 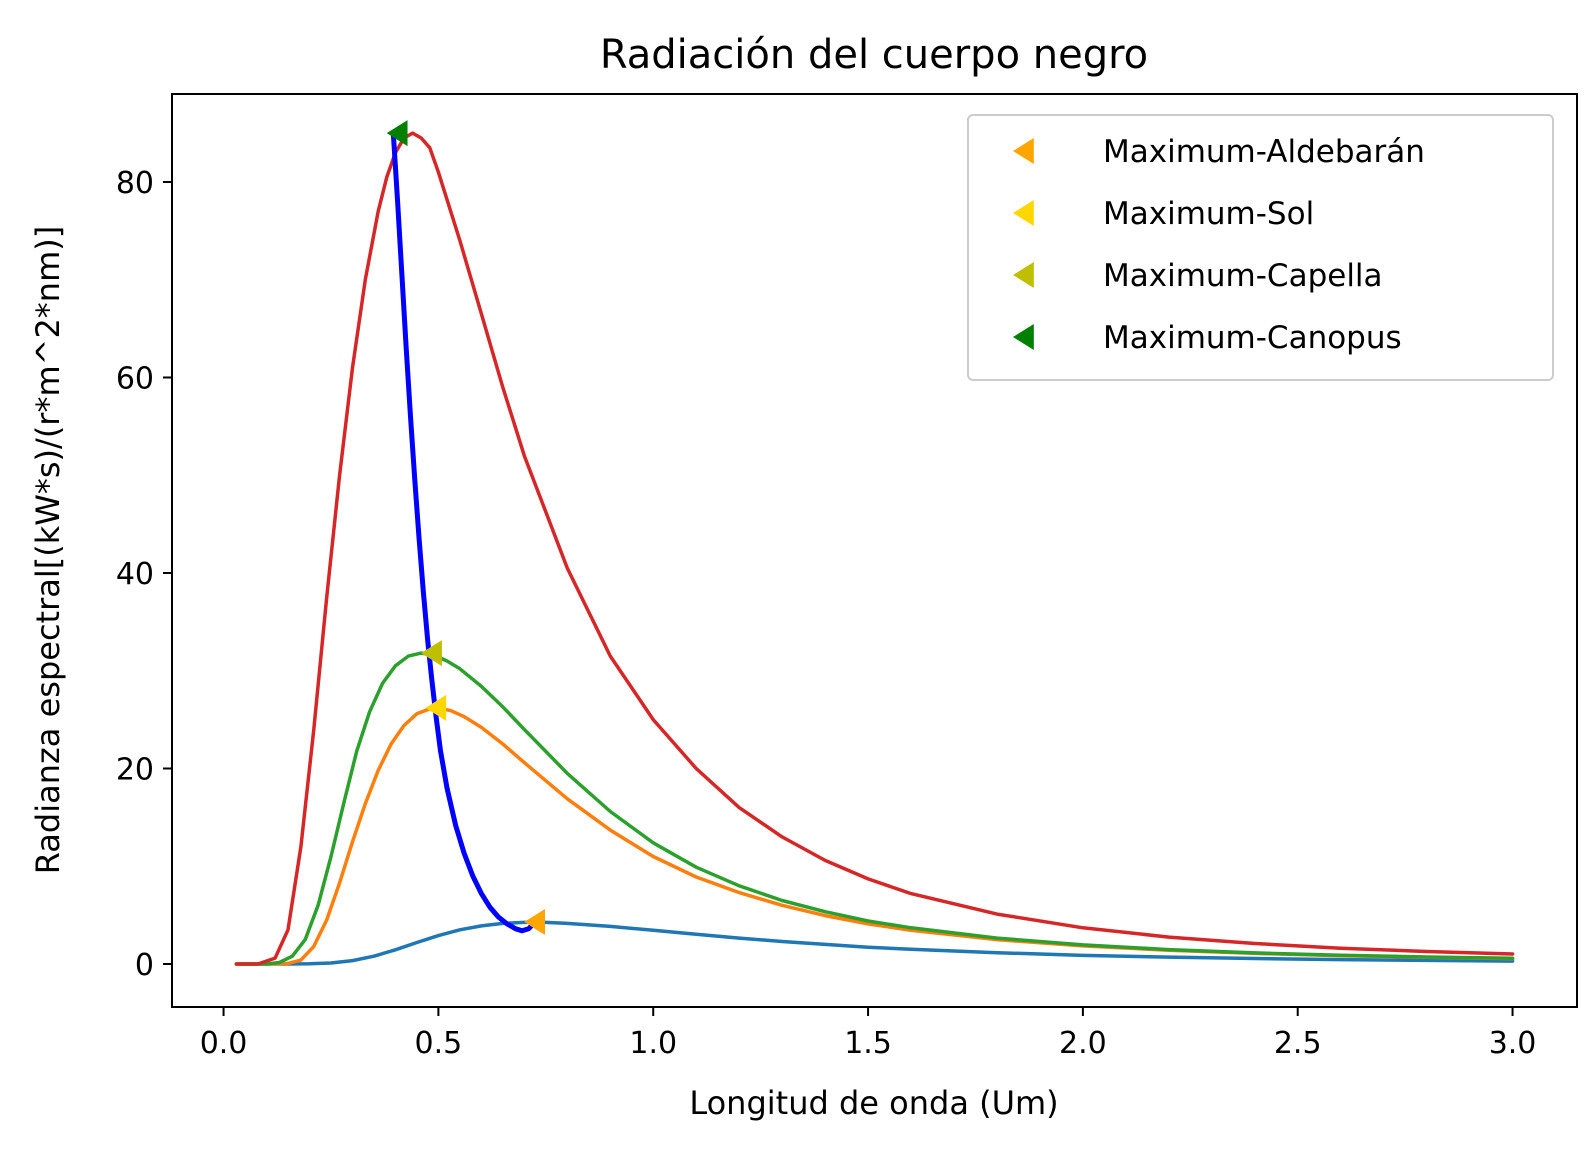 I want to click on x-tick-label: 0.0, so click(x=224, y=1043).